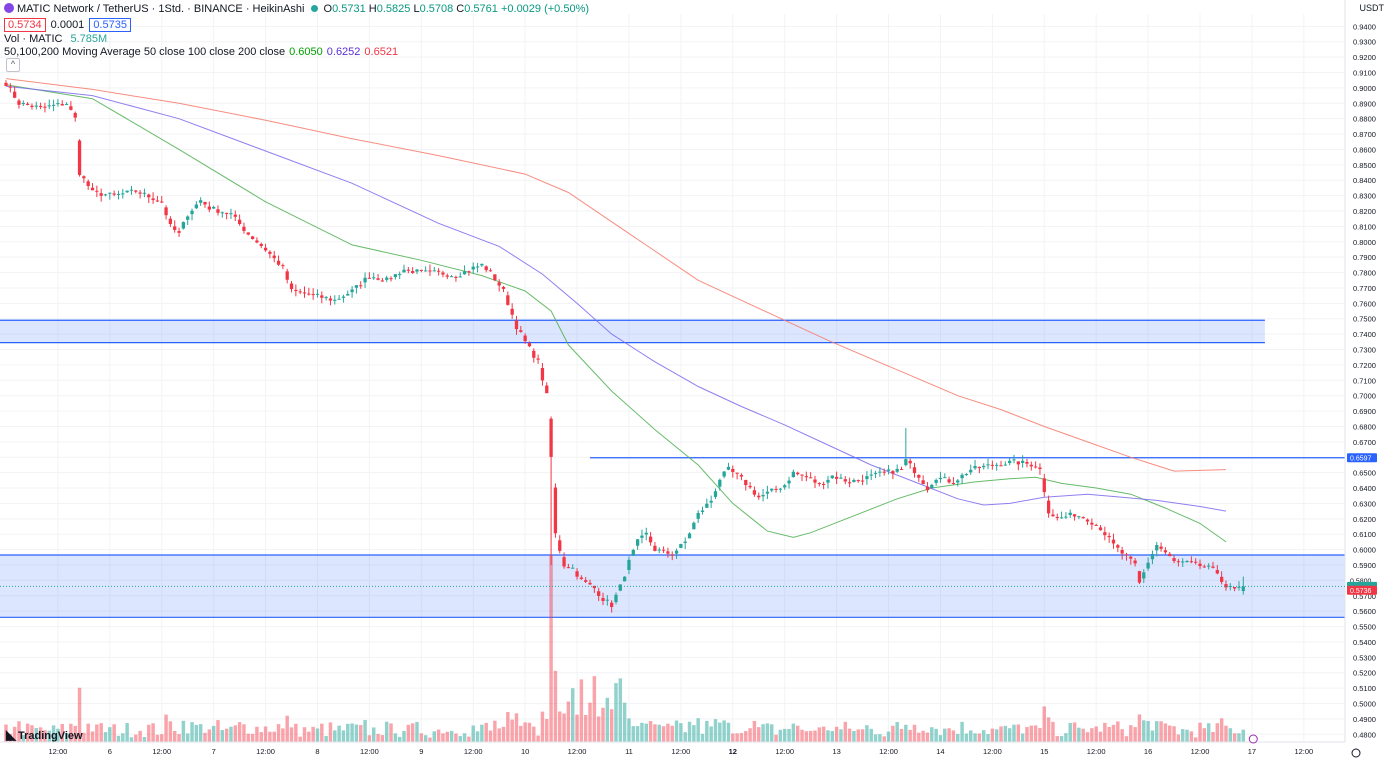  Describe the element at coordinates (1364, 565) in the screenshot. I see `price-tick-label: 0.5900` at that location.